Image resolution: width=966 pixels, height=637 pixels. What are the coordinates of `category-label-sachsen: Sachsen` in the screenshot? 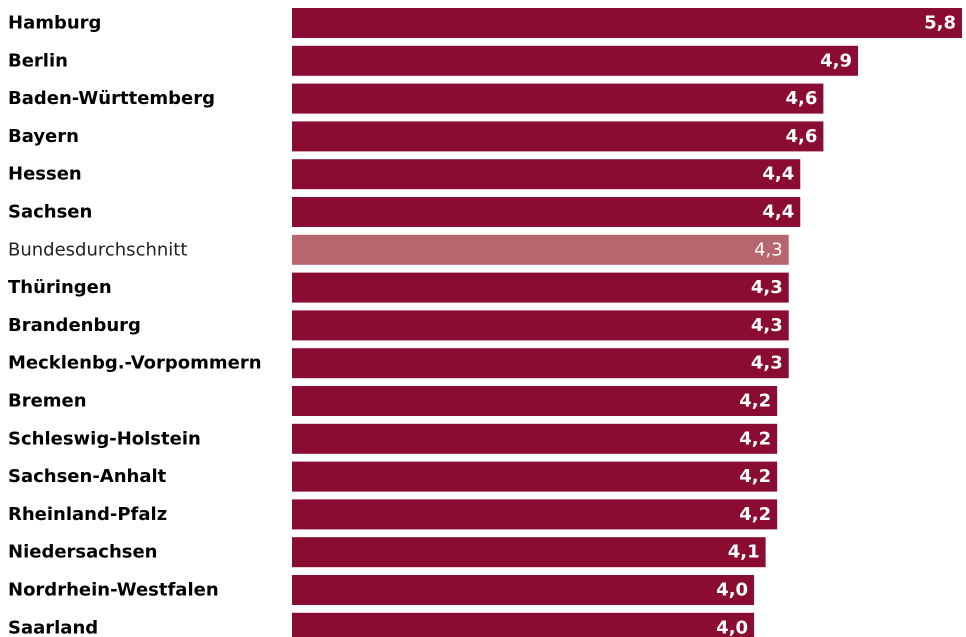 It's located at (50, 212).